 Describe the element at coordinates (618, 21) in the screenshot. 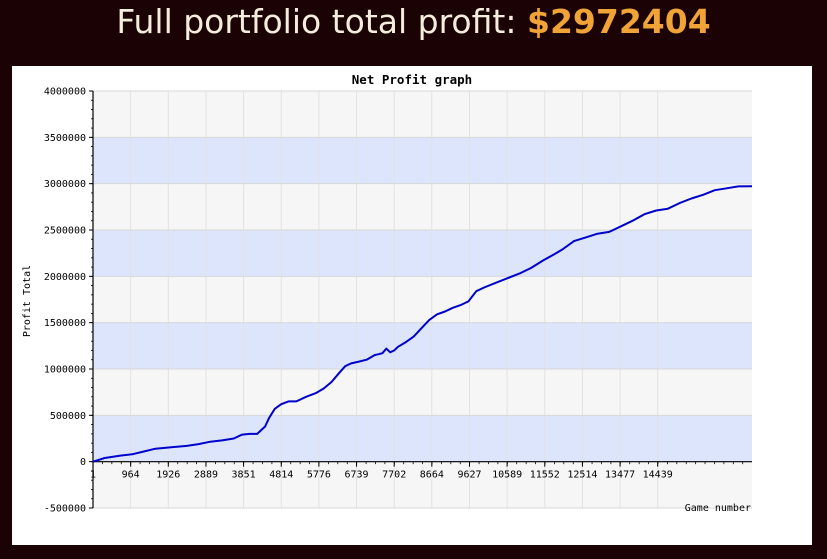

I see `headline-amount: $2972404` at that location.